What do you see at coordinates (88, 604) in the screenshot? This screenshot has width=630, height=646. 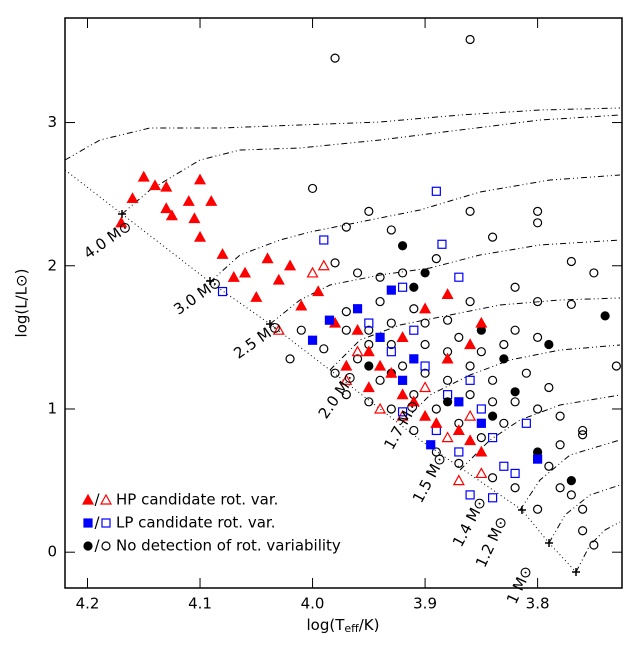 I see `x-tick-label: 4.2` at bounding box center [88, 604].